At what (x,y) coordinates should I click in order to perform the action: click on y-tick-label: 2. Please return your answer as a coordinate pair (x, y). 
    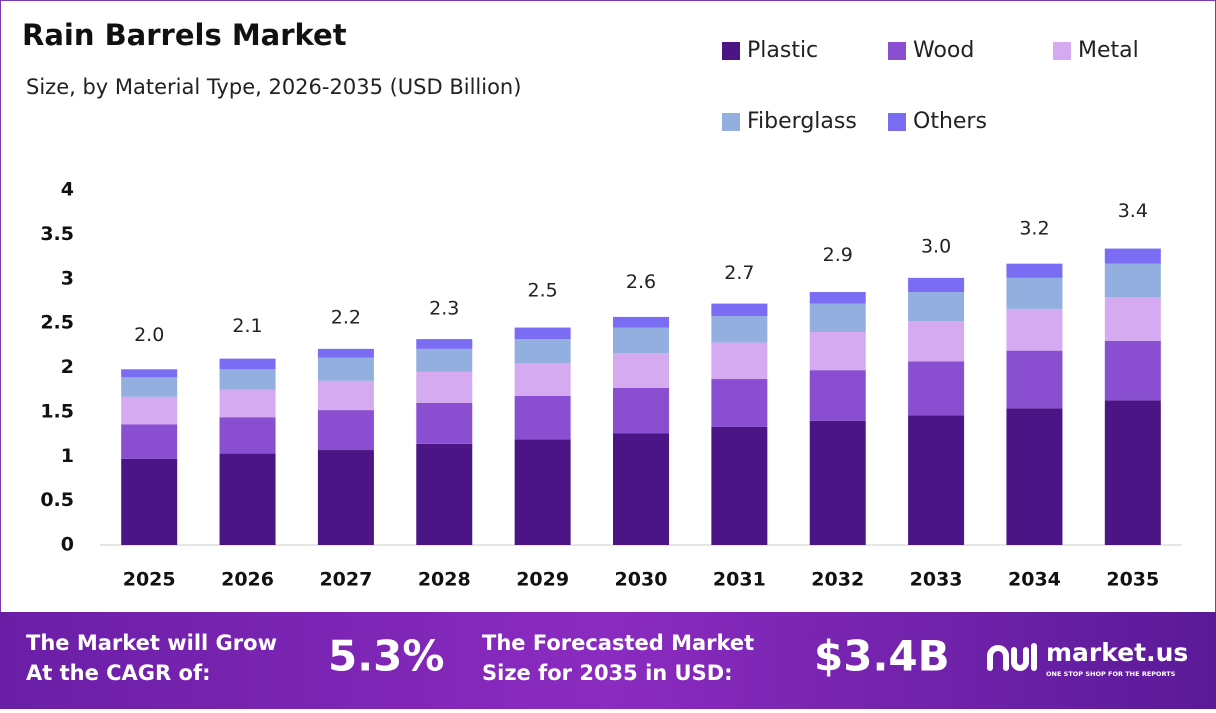
    Looking at the image, I should click on (67, 367).